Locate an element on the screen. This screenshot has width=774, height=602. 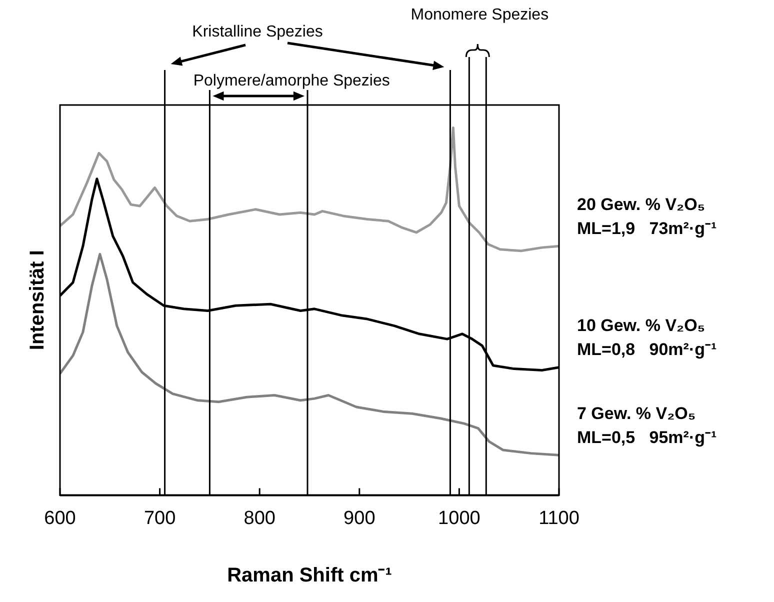
x-tick-label: 800 is located at coordinates (260, 518).